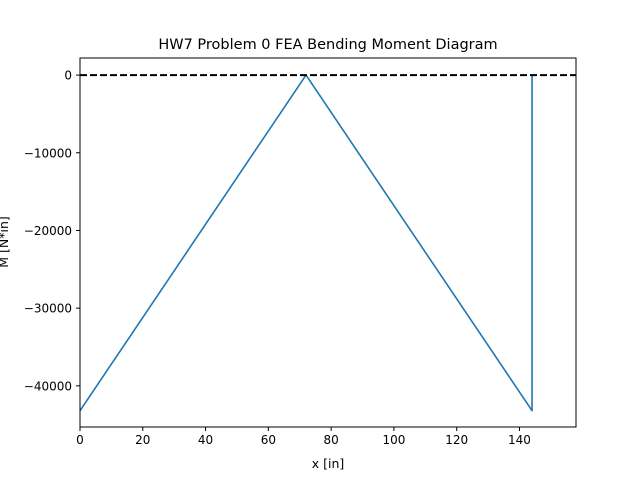 This screenshot has height=485, width=640. What do you see at coordinates (48, 231) in the screenshot?
I see `y-tick-label: −20000` at bounding box center [48, 231].